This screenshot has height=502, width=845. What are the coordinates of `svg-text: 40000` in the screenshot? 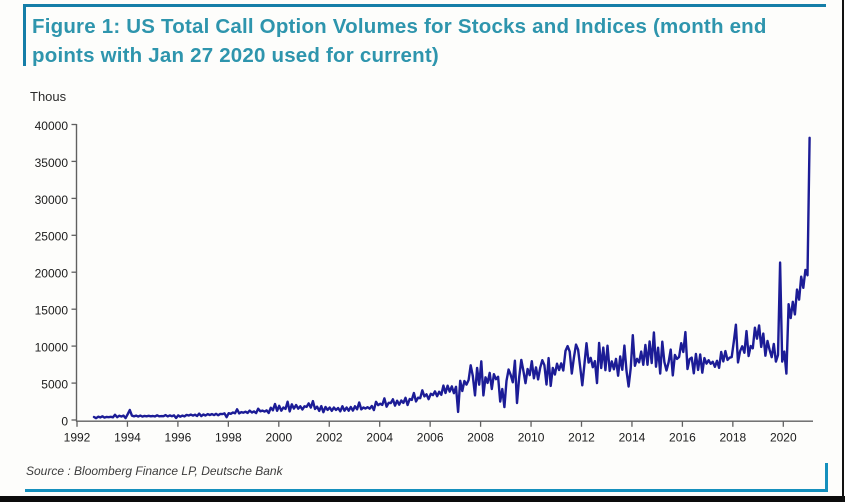 It's located at (52, 126).